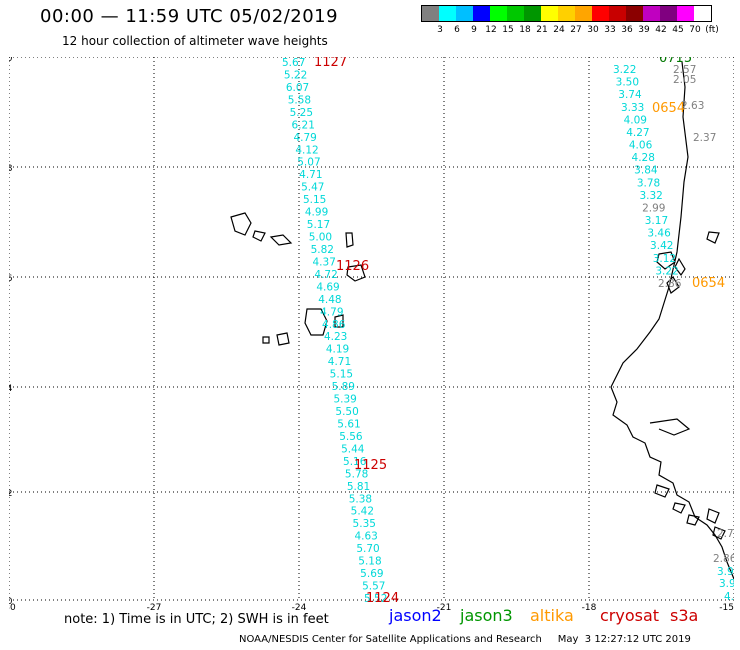 This screenshot has width=740, height=650. I want to click on page-title: 00:00 — 11:59 UTC 05/02/2019, so click(189, 16).